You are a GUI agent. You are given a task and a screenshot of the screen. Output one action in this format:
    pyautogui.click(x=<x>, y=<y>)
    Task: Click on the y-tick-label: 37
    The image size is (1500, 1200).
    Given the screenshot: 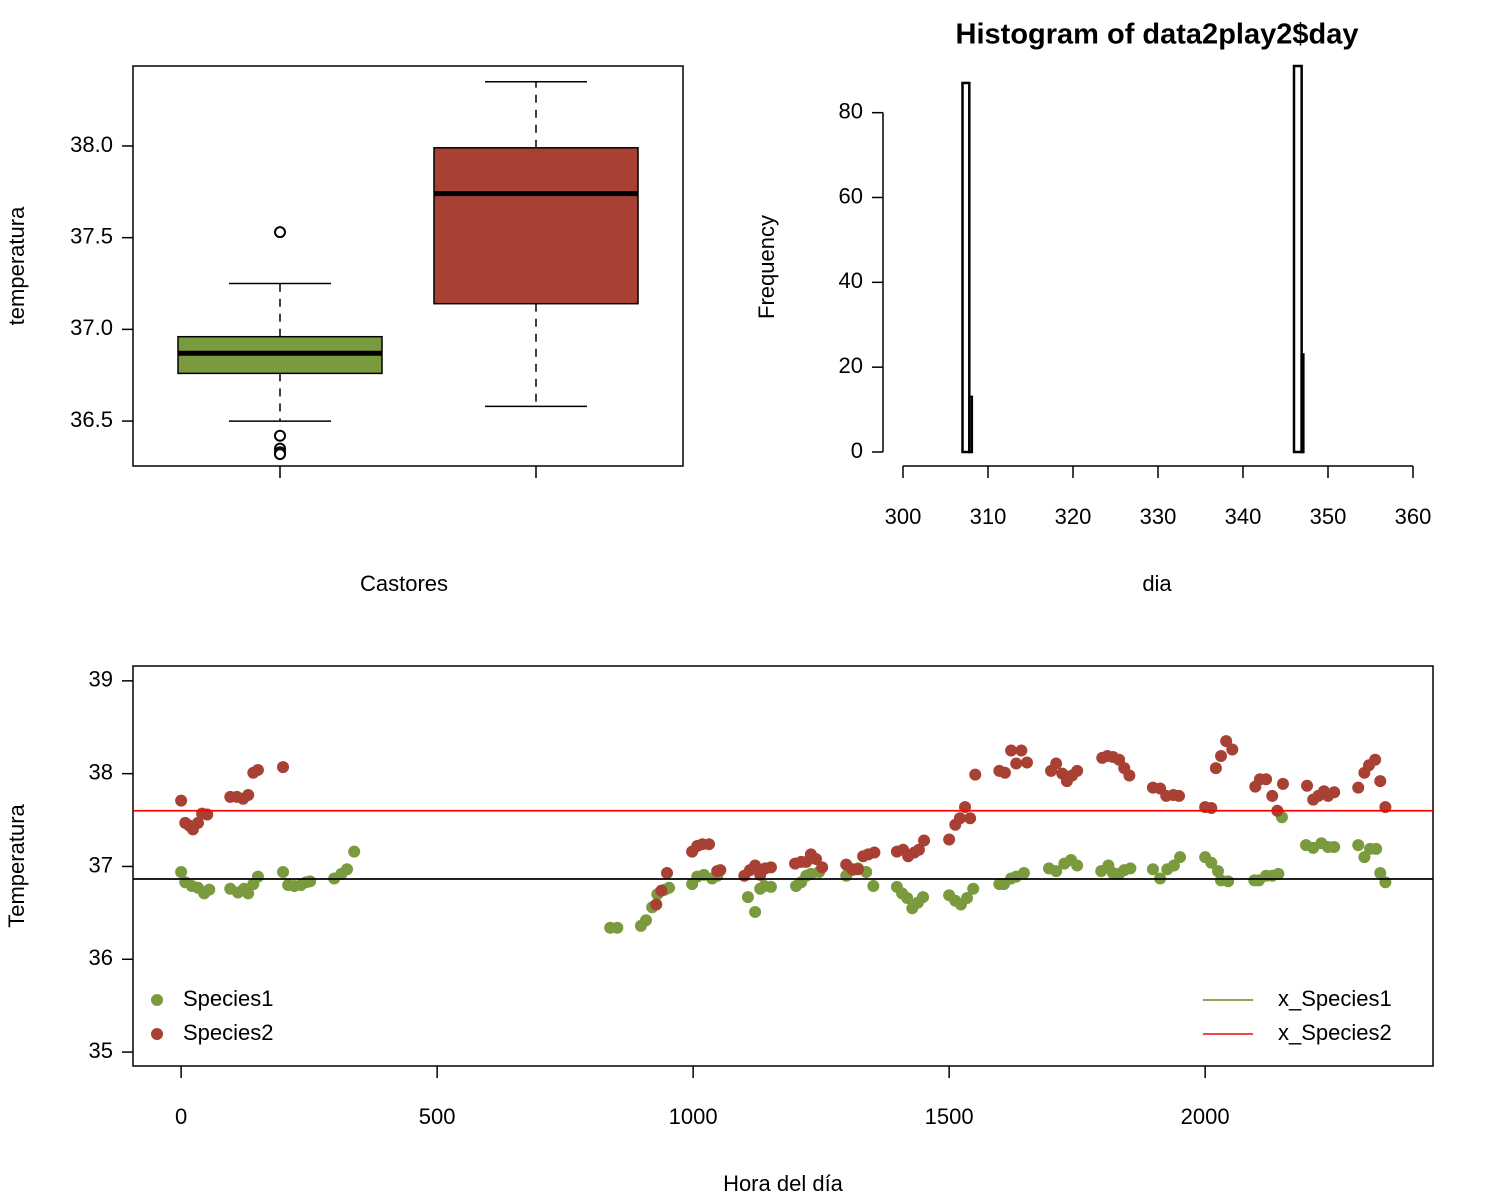 What is the action you would take?
    pyautogui.click(x=101, y=864)
    